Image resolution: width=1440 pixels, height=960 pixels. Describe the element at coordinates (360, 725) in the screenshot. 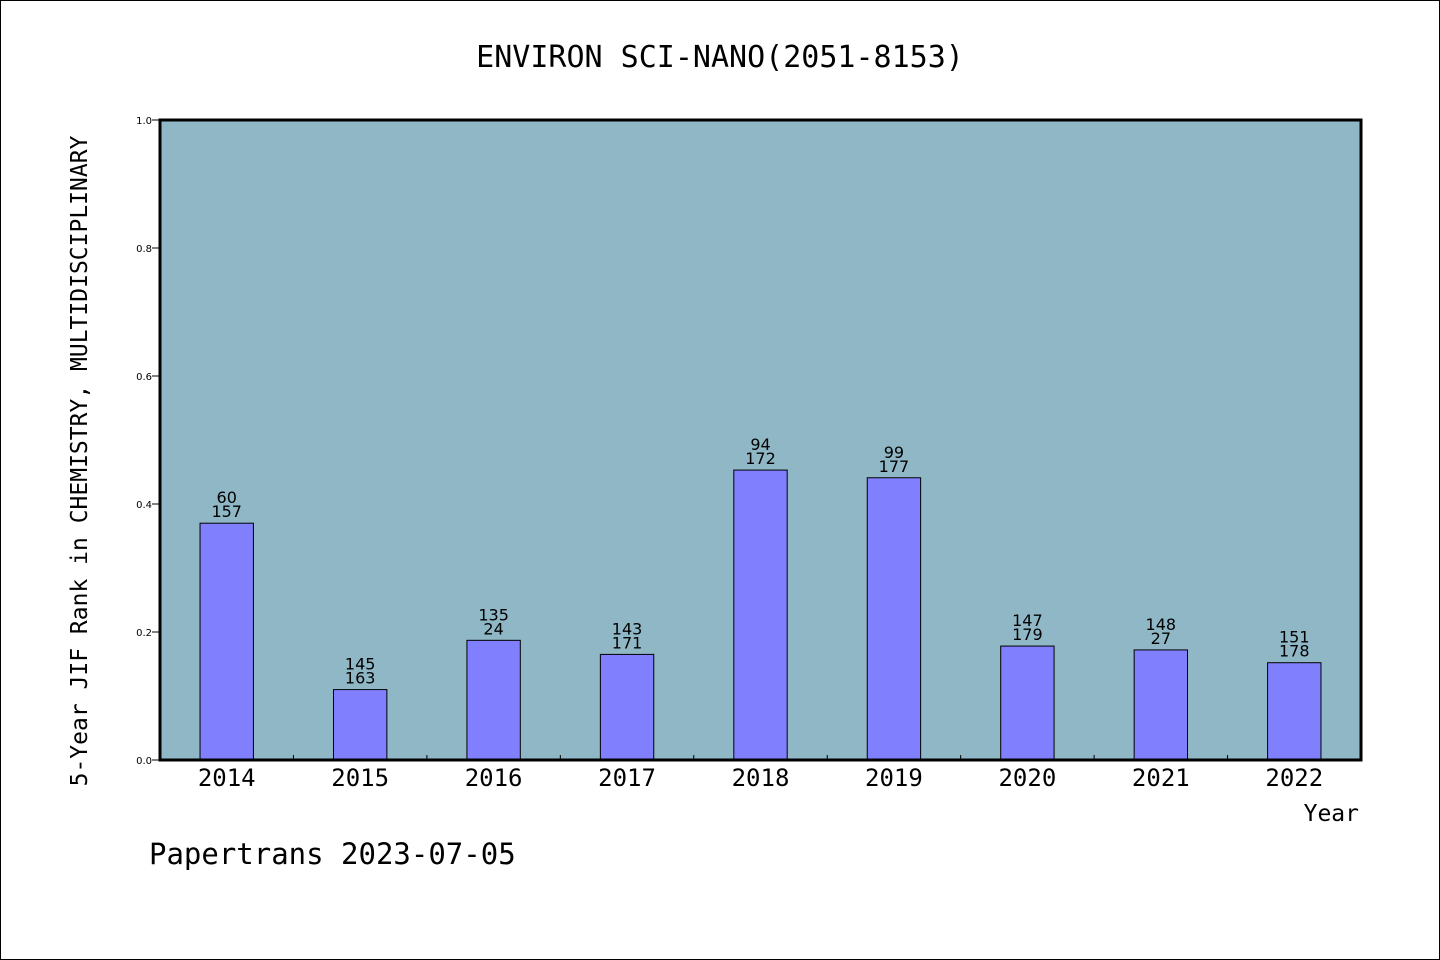

I see `bar-2015` at that location.